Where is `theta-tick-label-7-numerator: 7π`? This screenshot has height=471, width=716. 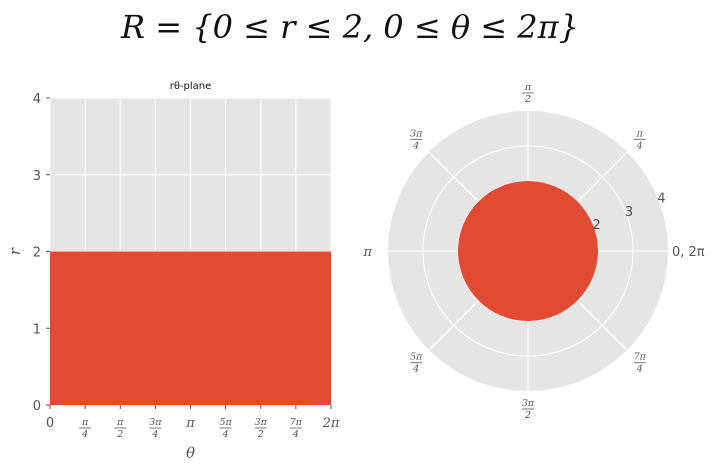 theta-tick-label-7-numerator: 7π is located at coordinates (640, 357).